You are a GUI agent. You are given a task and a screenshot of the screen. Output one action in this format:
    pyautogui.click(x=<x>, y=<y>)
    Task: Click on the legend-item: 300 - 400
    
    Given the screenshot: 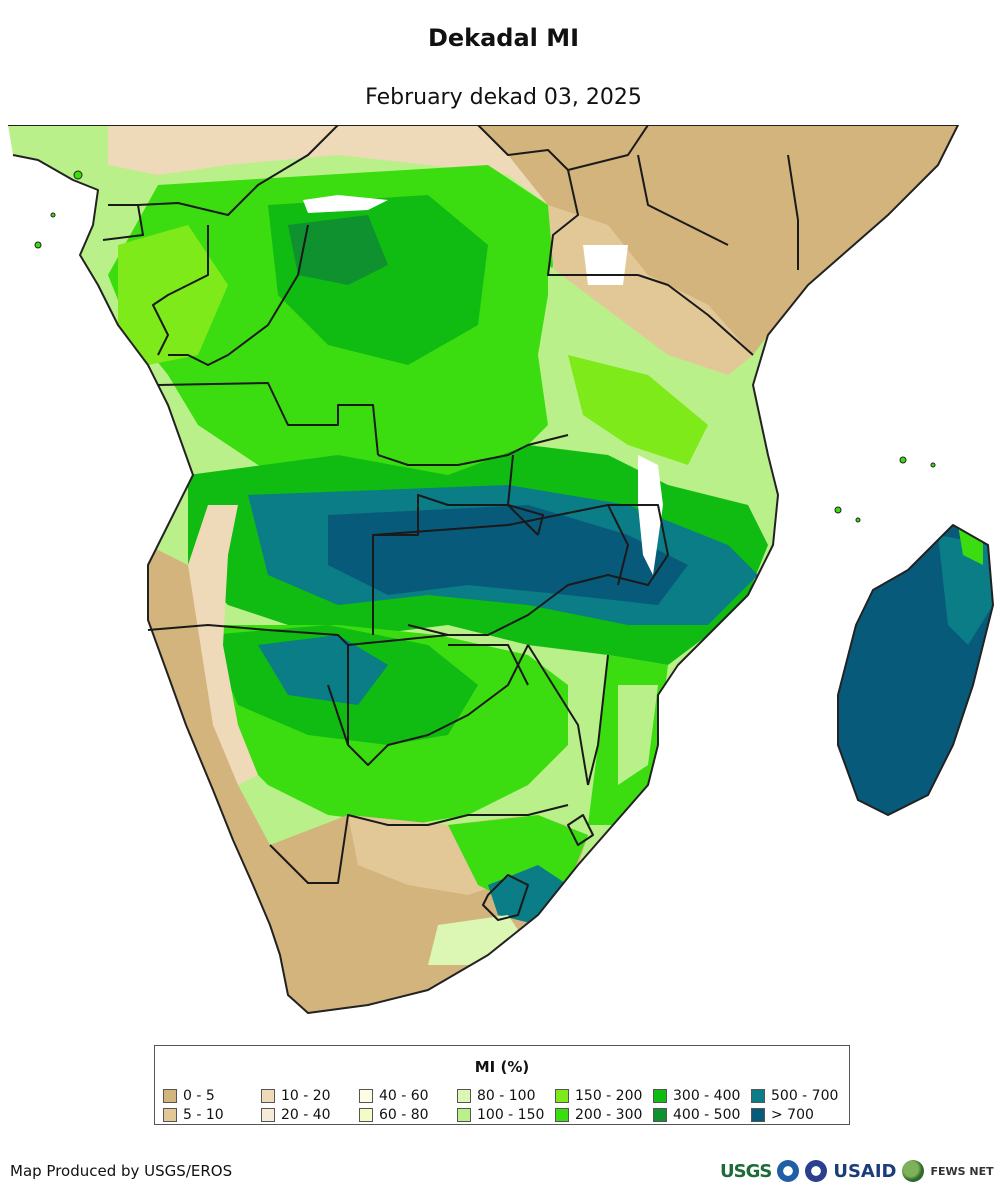 What is the action you would take?
    pyautogui.click(x=702, y=1095)
    